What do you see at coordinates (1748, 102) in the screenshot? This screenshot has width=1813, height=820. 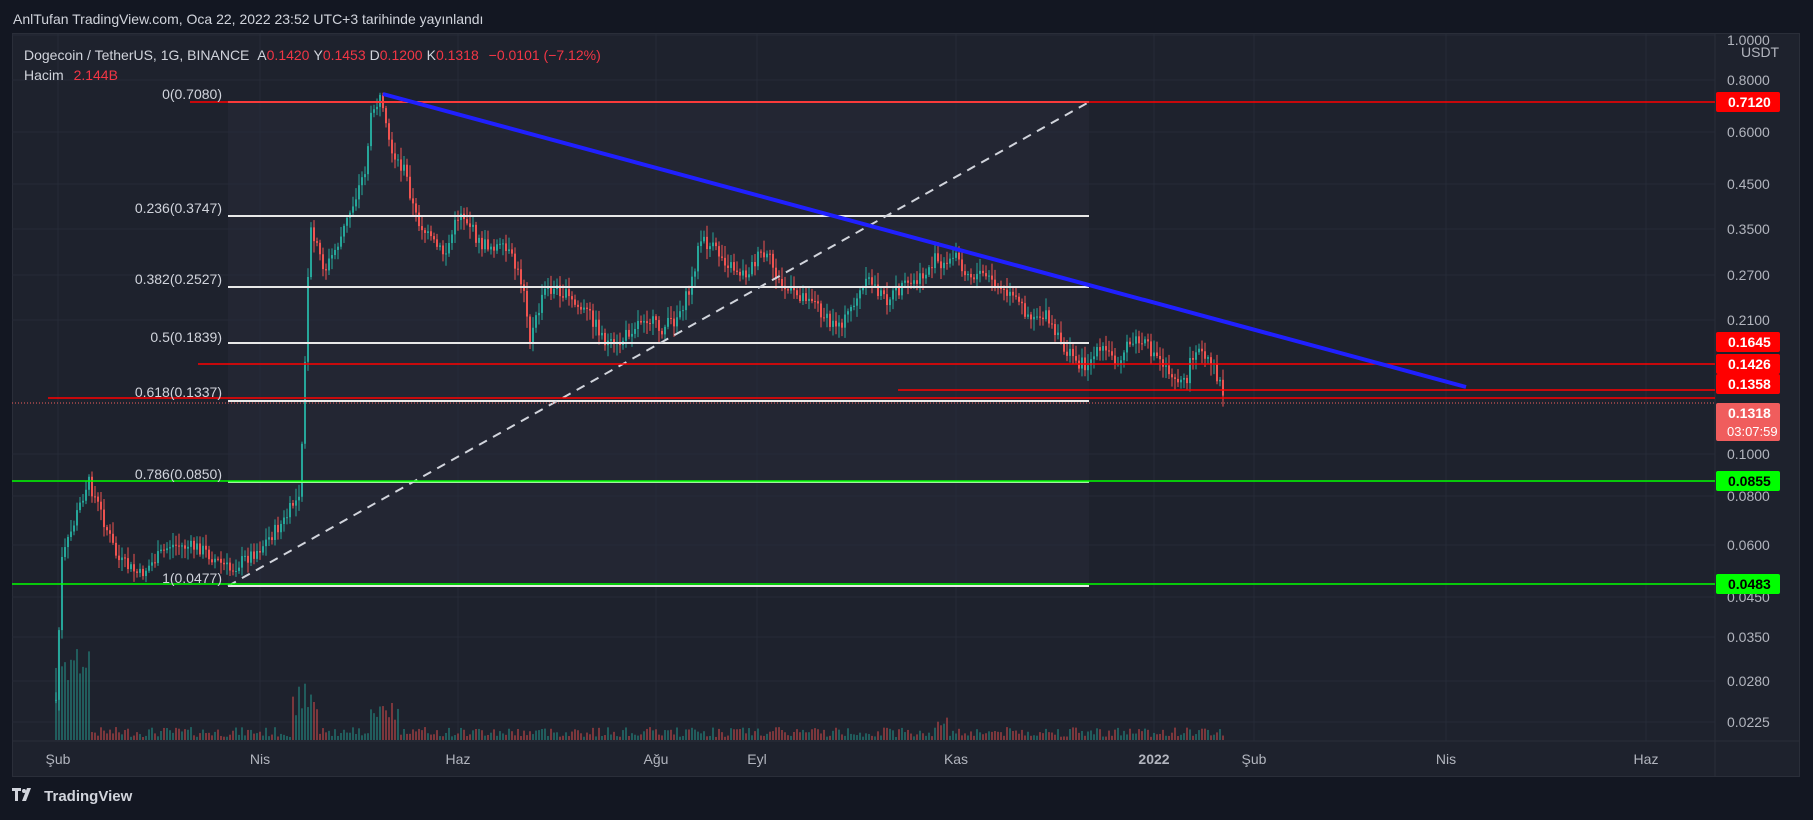 I see `price-badge-bg` at bounding box center [1748, 102].